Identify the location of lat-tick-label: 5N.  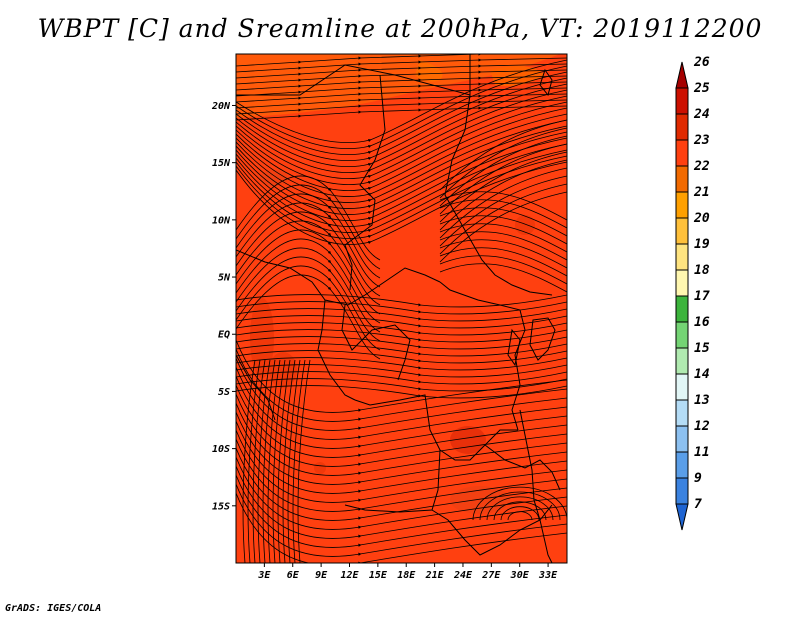
(224, 278).